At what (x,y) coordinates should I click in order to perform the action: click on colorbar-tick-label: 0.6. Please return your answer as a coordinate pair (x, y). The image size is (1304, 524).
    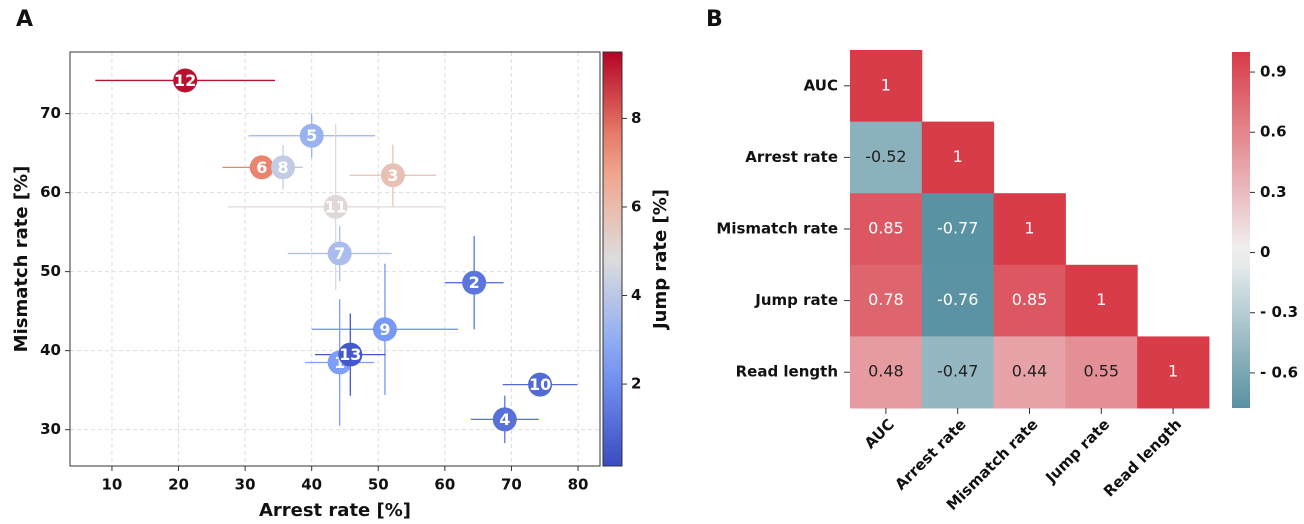
    Looking at the image, I should click on (1273, 132).